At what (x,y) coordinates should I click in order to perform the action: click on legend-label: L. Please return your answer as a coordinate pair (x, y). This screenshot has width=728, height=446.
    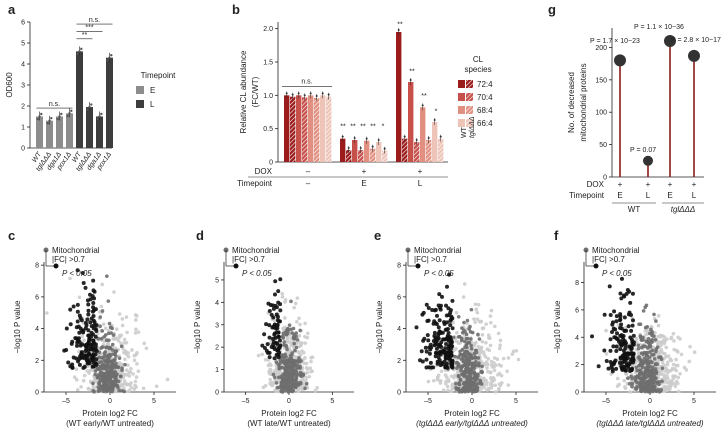
    Looking at the image, I should click on (152, 104).